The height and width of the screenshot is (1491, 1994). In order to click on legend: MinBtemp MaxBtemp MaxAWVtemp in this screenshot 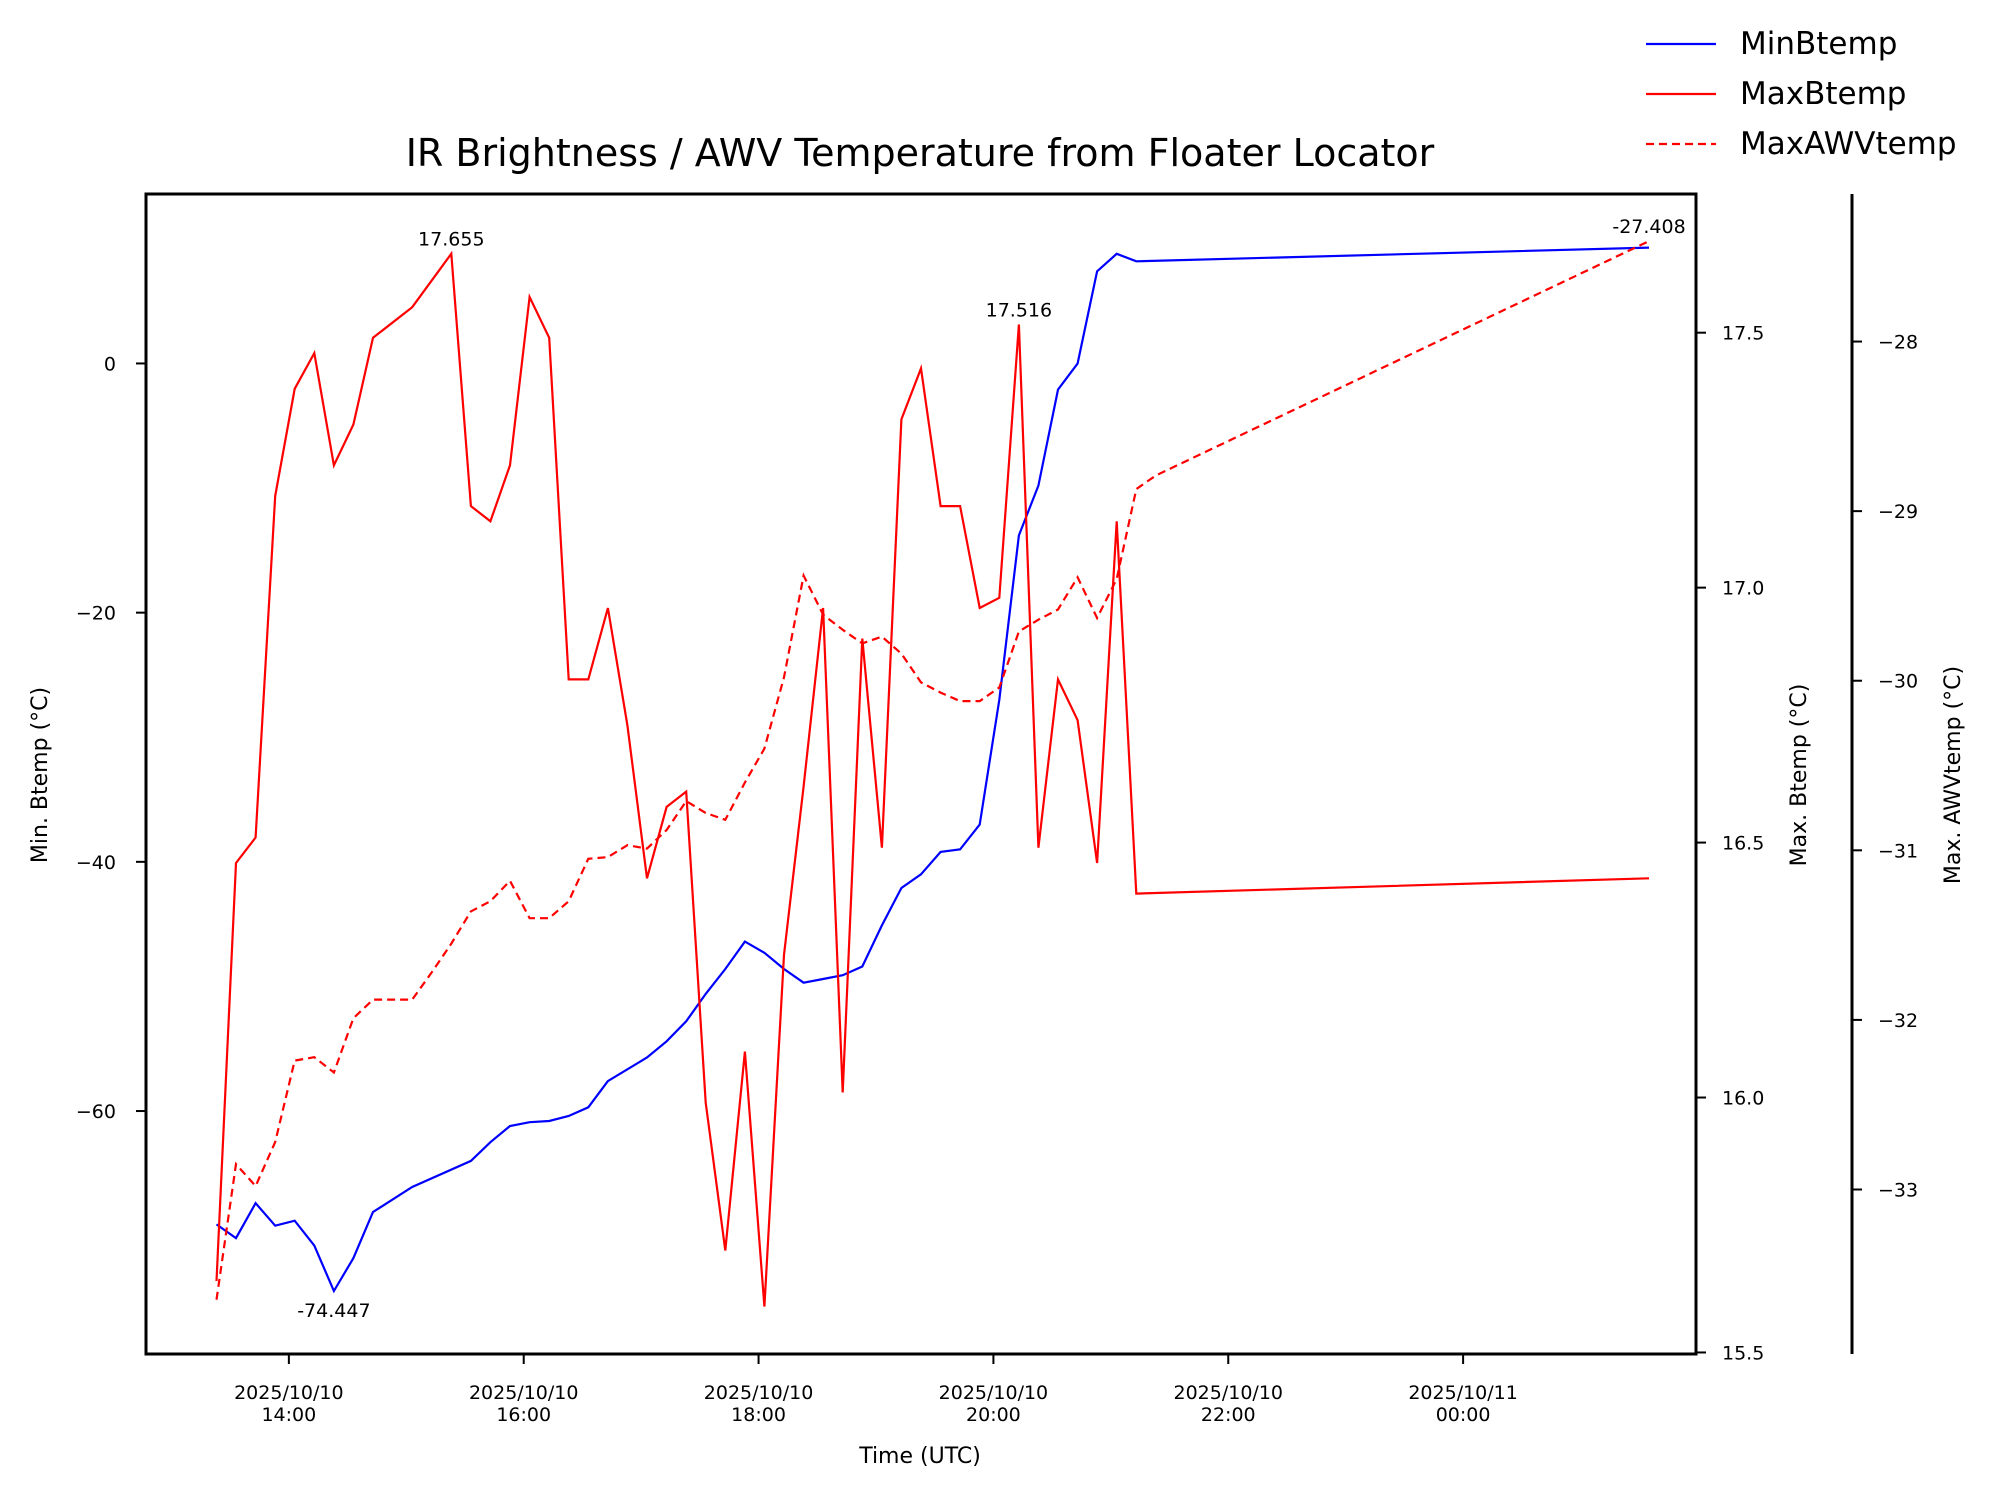, I will do `click(1801, 94)`.